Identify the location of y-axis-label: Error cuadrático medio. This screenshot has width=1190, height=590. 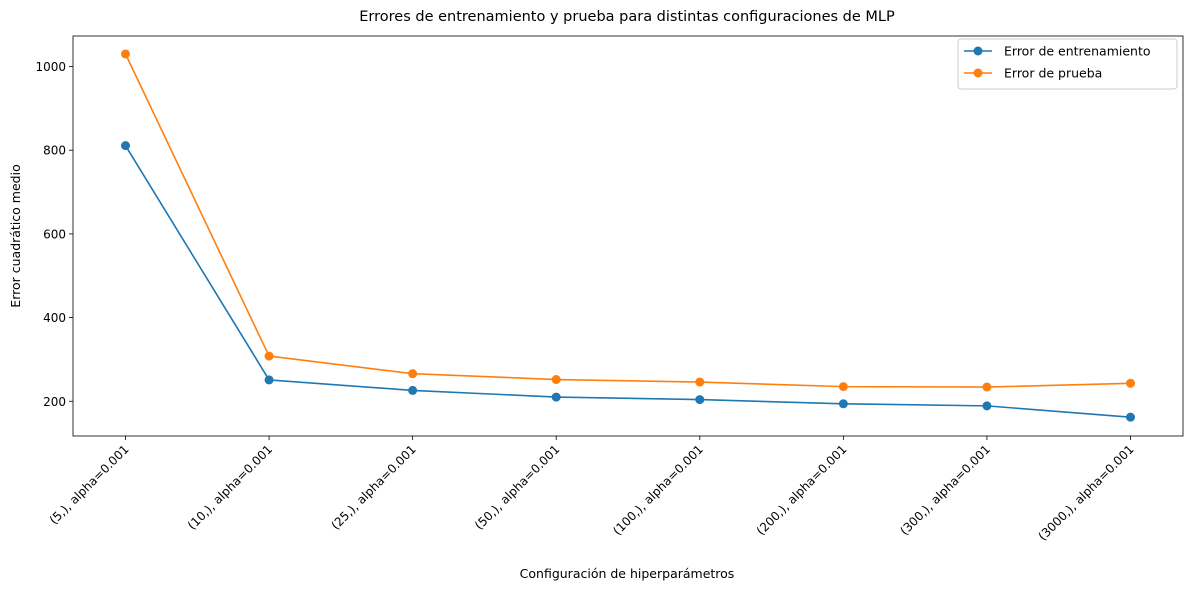
(15, 235).